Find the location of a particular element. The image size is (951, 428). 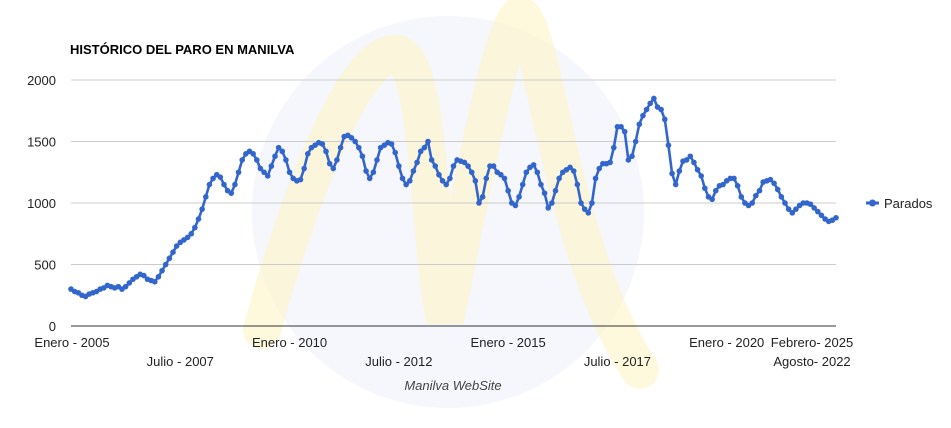

chart-title: HISTÓRICO DEL PARO EN MANILVA is located at coordinates (182, 49).